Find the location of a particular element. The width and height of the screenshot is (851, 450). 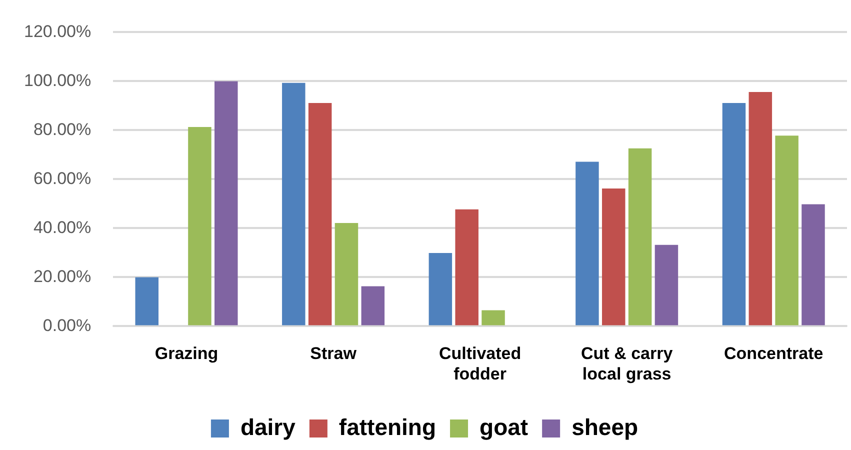

x-tick-label: Cultivated fodder is located at coordinates (480, 364).